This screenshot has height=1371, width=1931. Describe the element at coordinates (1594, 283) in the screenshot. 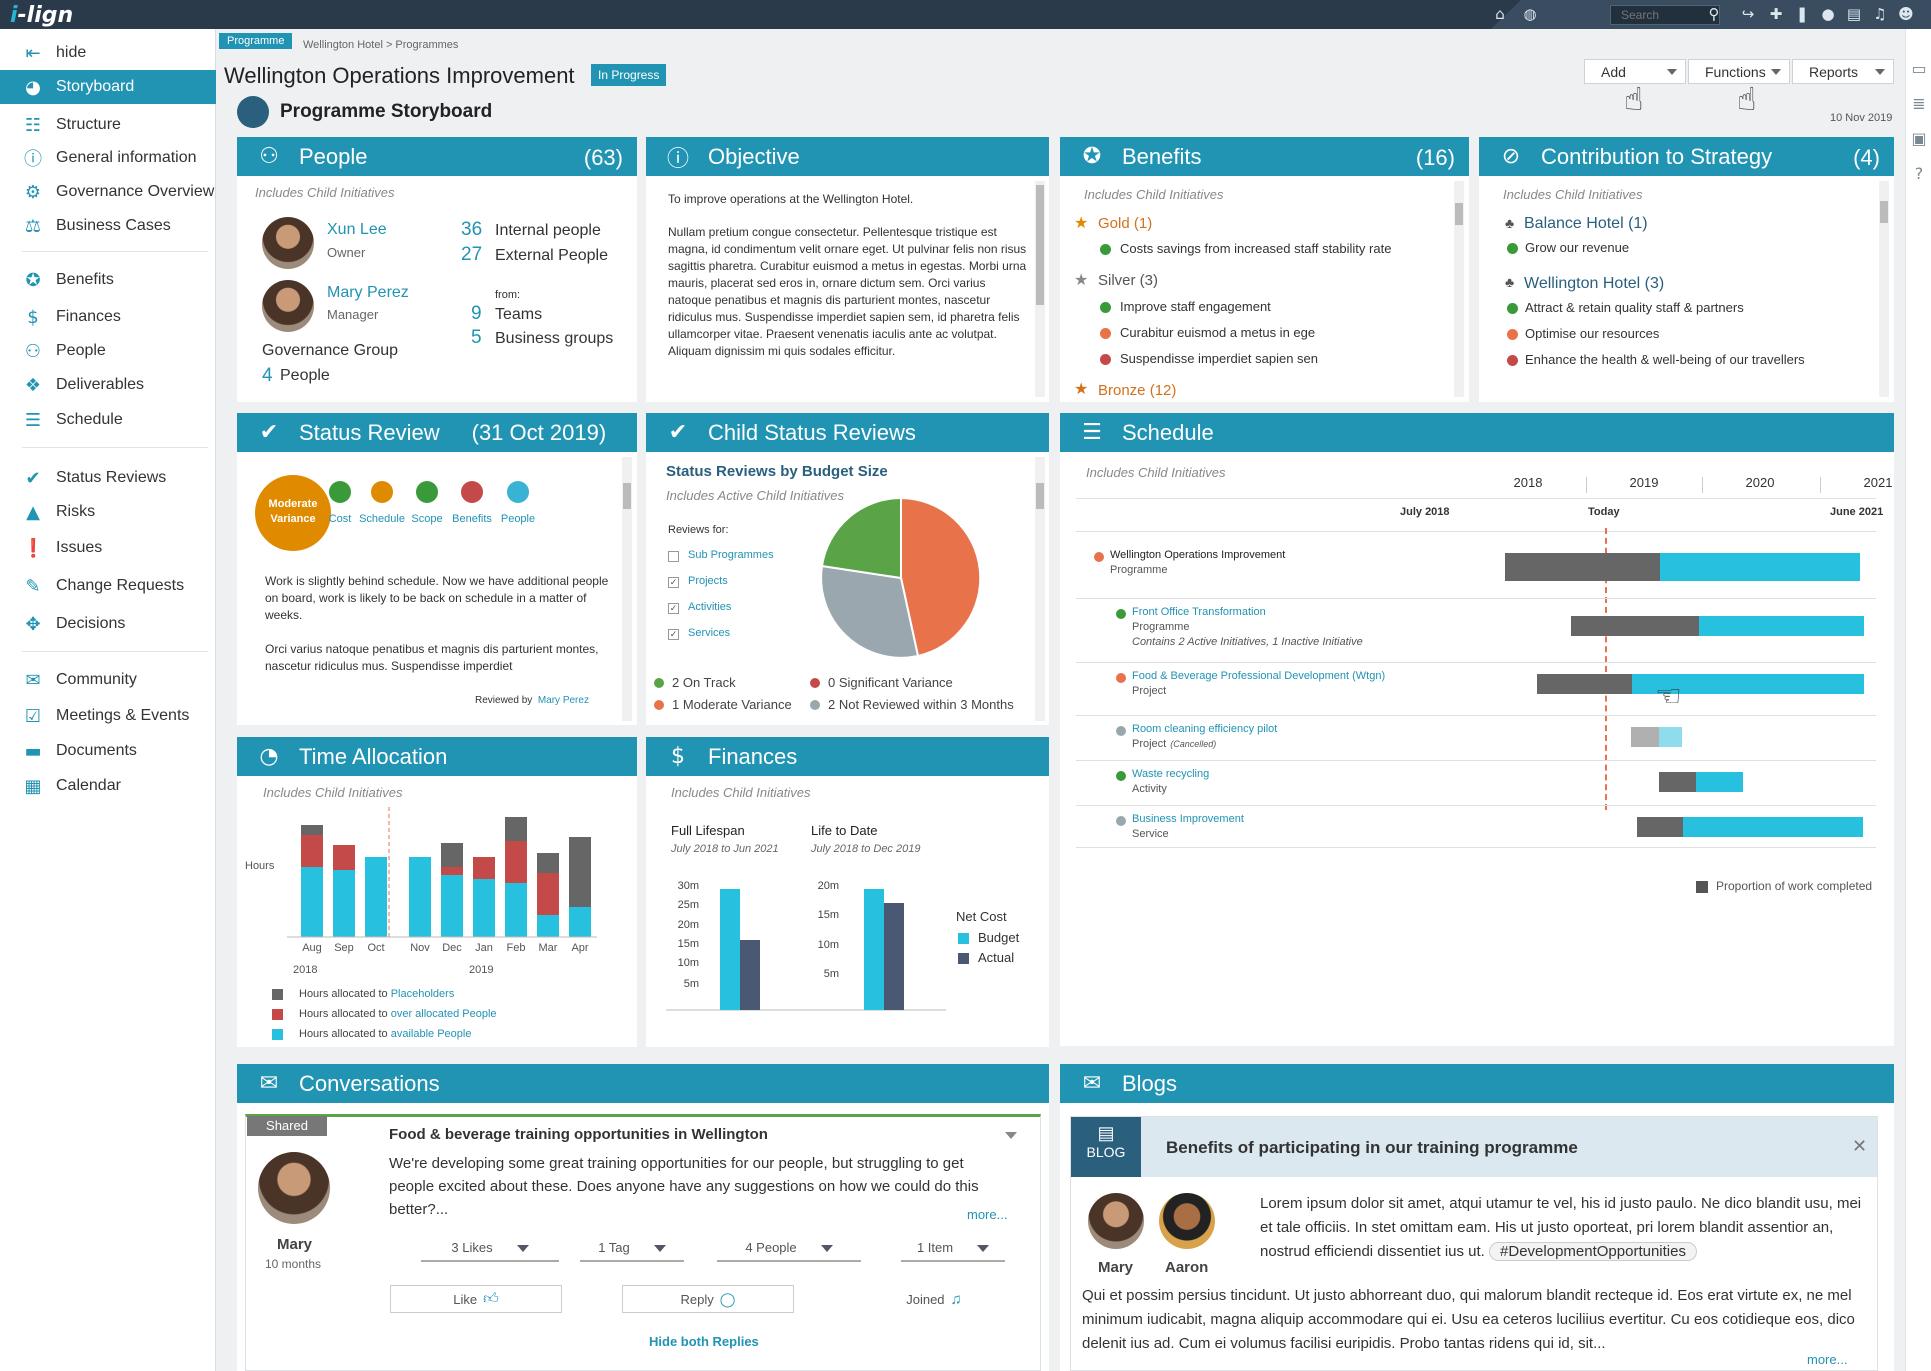

I see `strategy-group: Wellington Hotel (3)` at that location.